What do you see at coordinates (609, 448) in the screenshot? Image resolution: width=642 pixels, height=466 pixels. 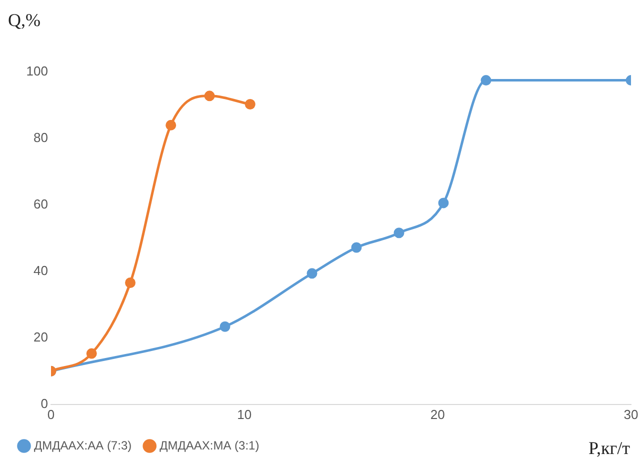 I see `x-axis-title: P,кг/т` at bounding box center [609, 448].